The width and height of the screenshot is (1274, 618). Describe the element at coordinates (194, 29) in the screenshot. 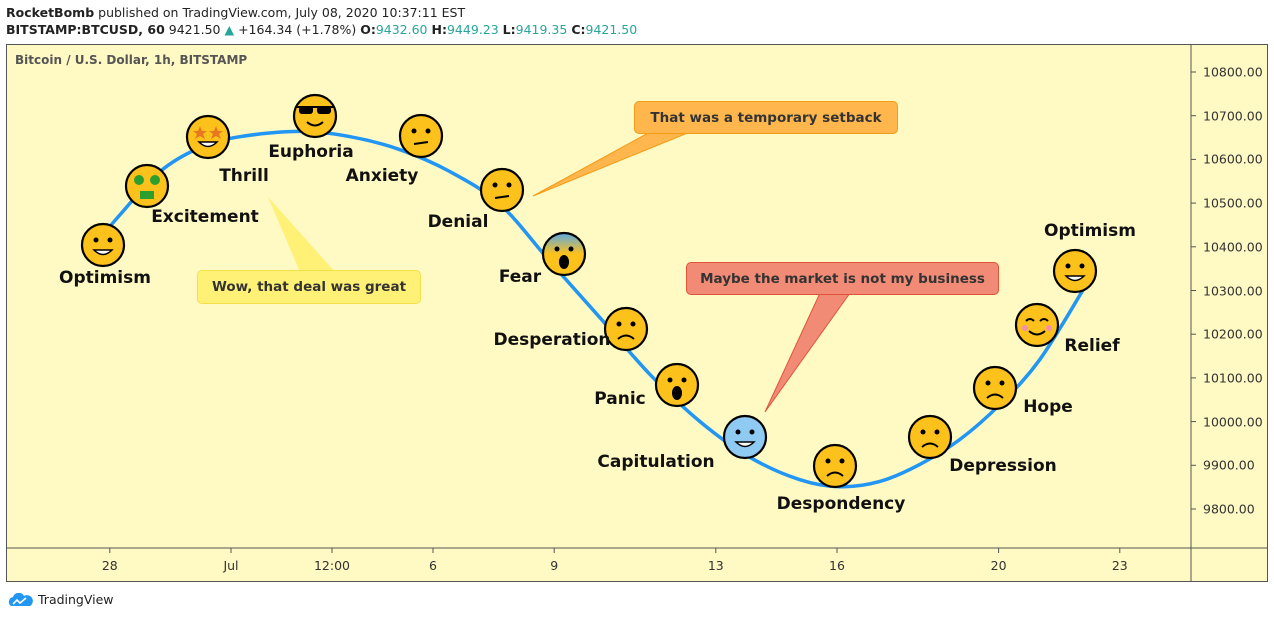

I see `last-price: 9421.50` at that location.